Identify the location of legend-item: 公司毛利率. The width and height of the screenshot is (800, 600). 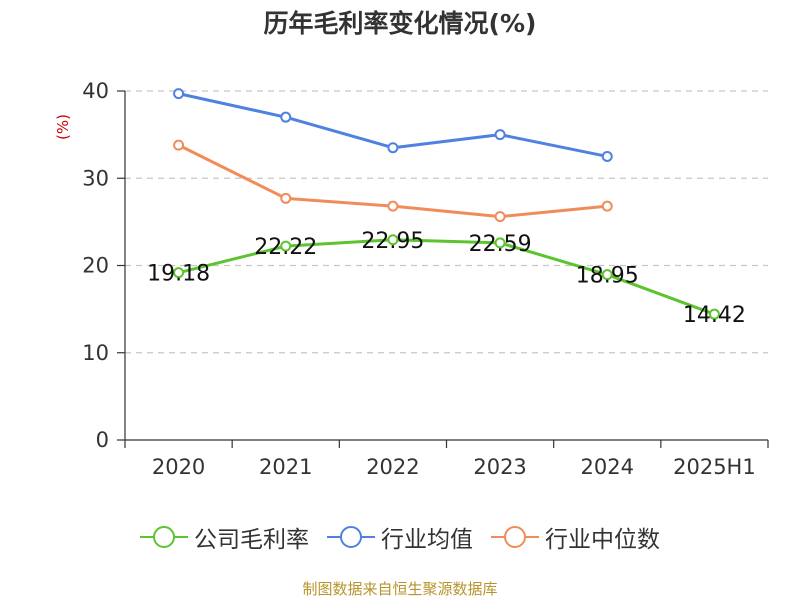
(224, 537).